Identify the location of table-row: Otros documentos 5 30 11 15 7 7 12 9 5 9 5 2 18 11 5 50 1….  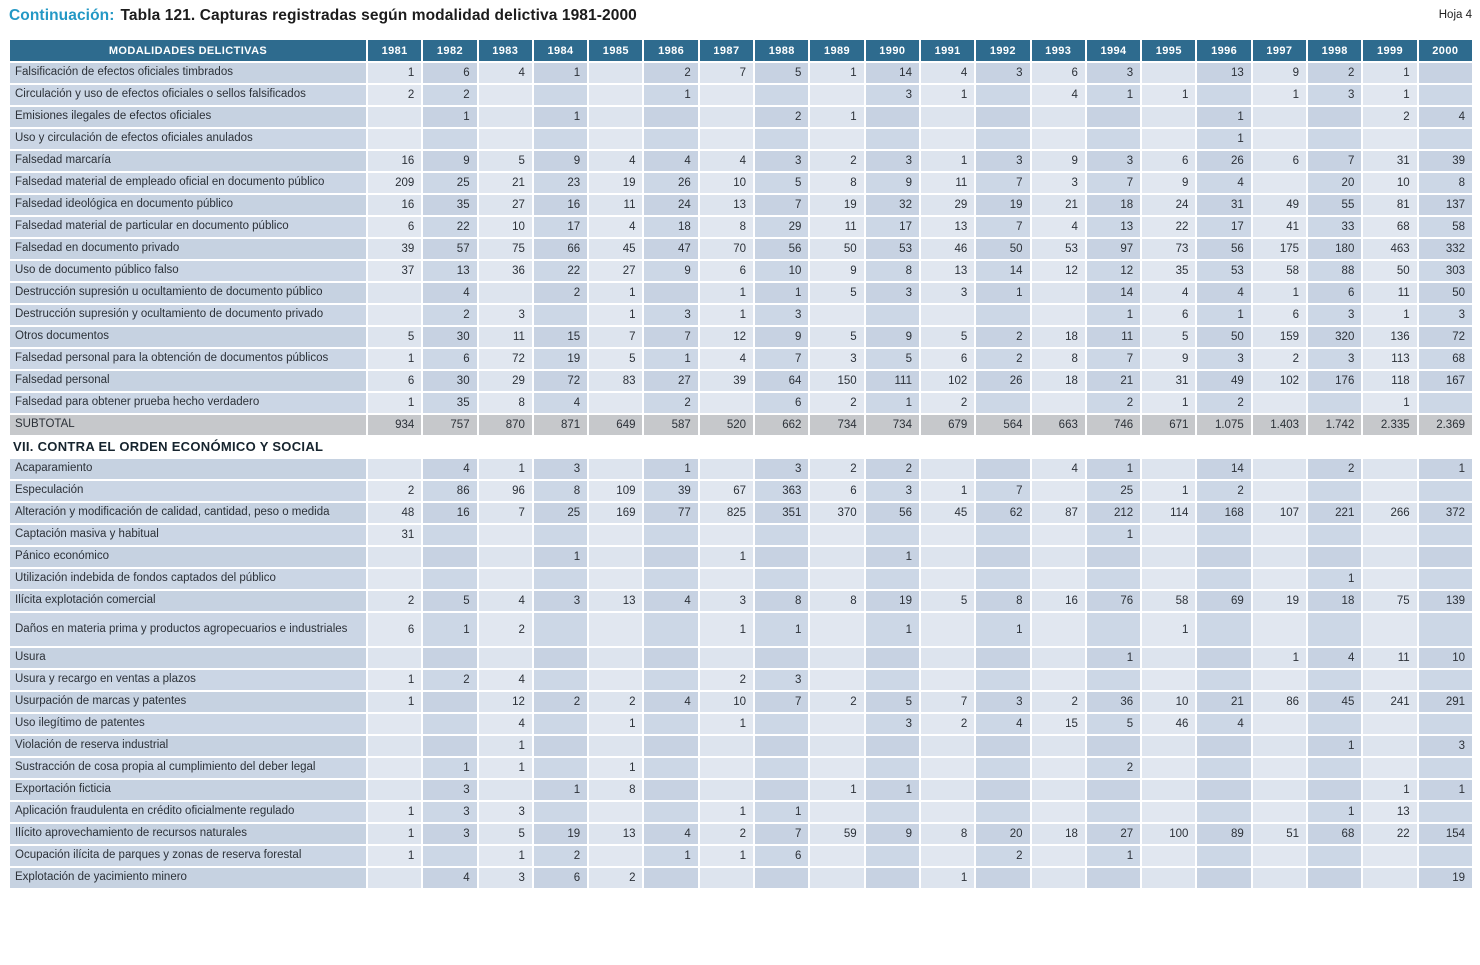
(741, 337).